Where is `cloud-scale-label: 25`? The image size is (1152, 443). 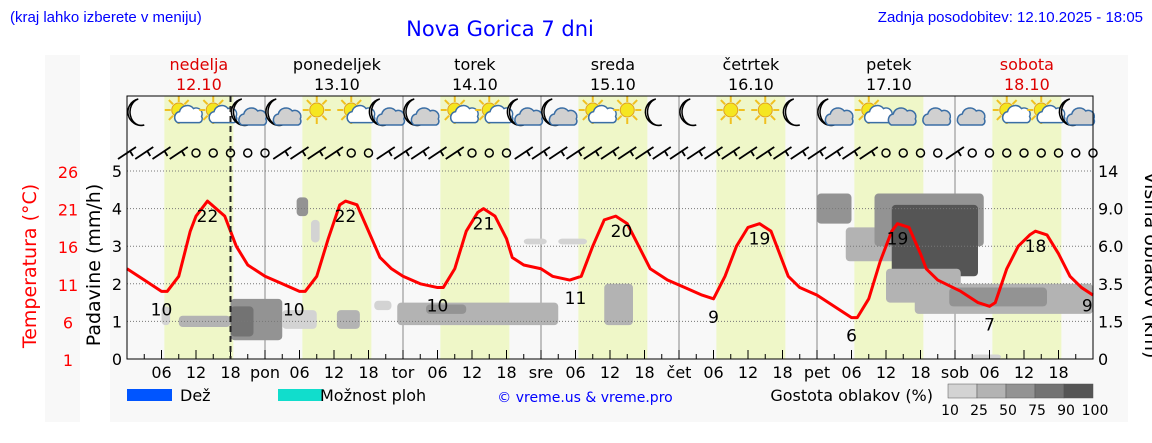 cloud-scale-label: 25 is located at coordinates (979, 411).